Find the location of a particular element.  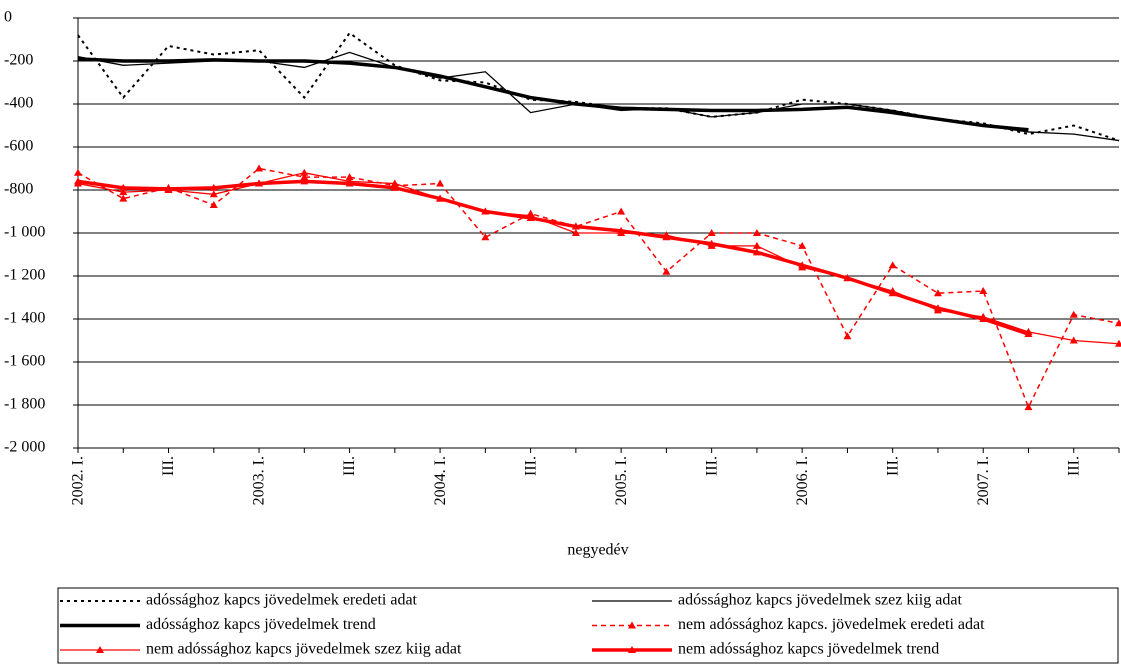

x-tick-label: 2007. I. is located at coordinates (983, 480).